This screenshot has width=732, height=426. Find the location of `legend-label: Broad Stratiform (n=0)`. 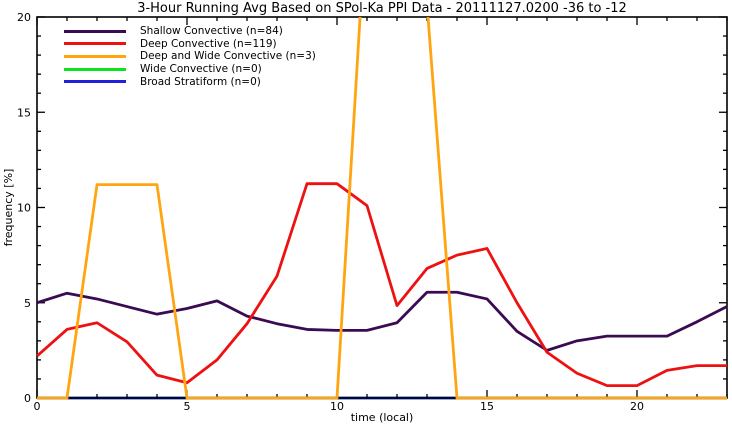

legend-label: Broad Stratiform (n=0) is located at coordinates (200, 81).